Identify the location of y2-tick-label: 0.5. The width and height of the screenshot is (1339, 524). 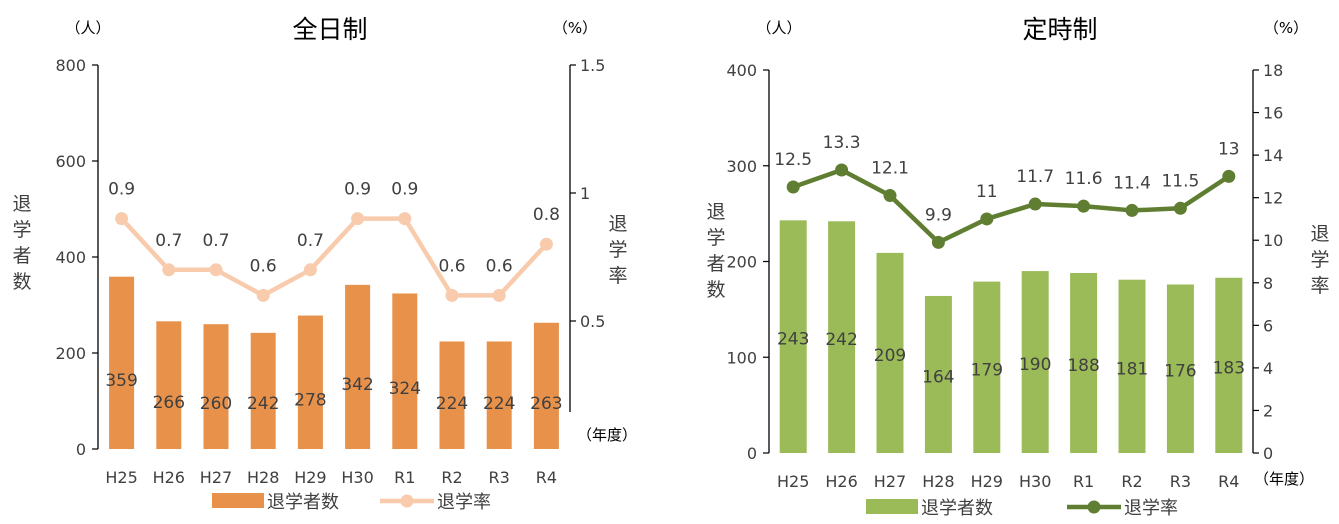
(592, 321).